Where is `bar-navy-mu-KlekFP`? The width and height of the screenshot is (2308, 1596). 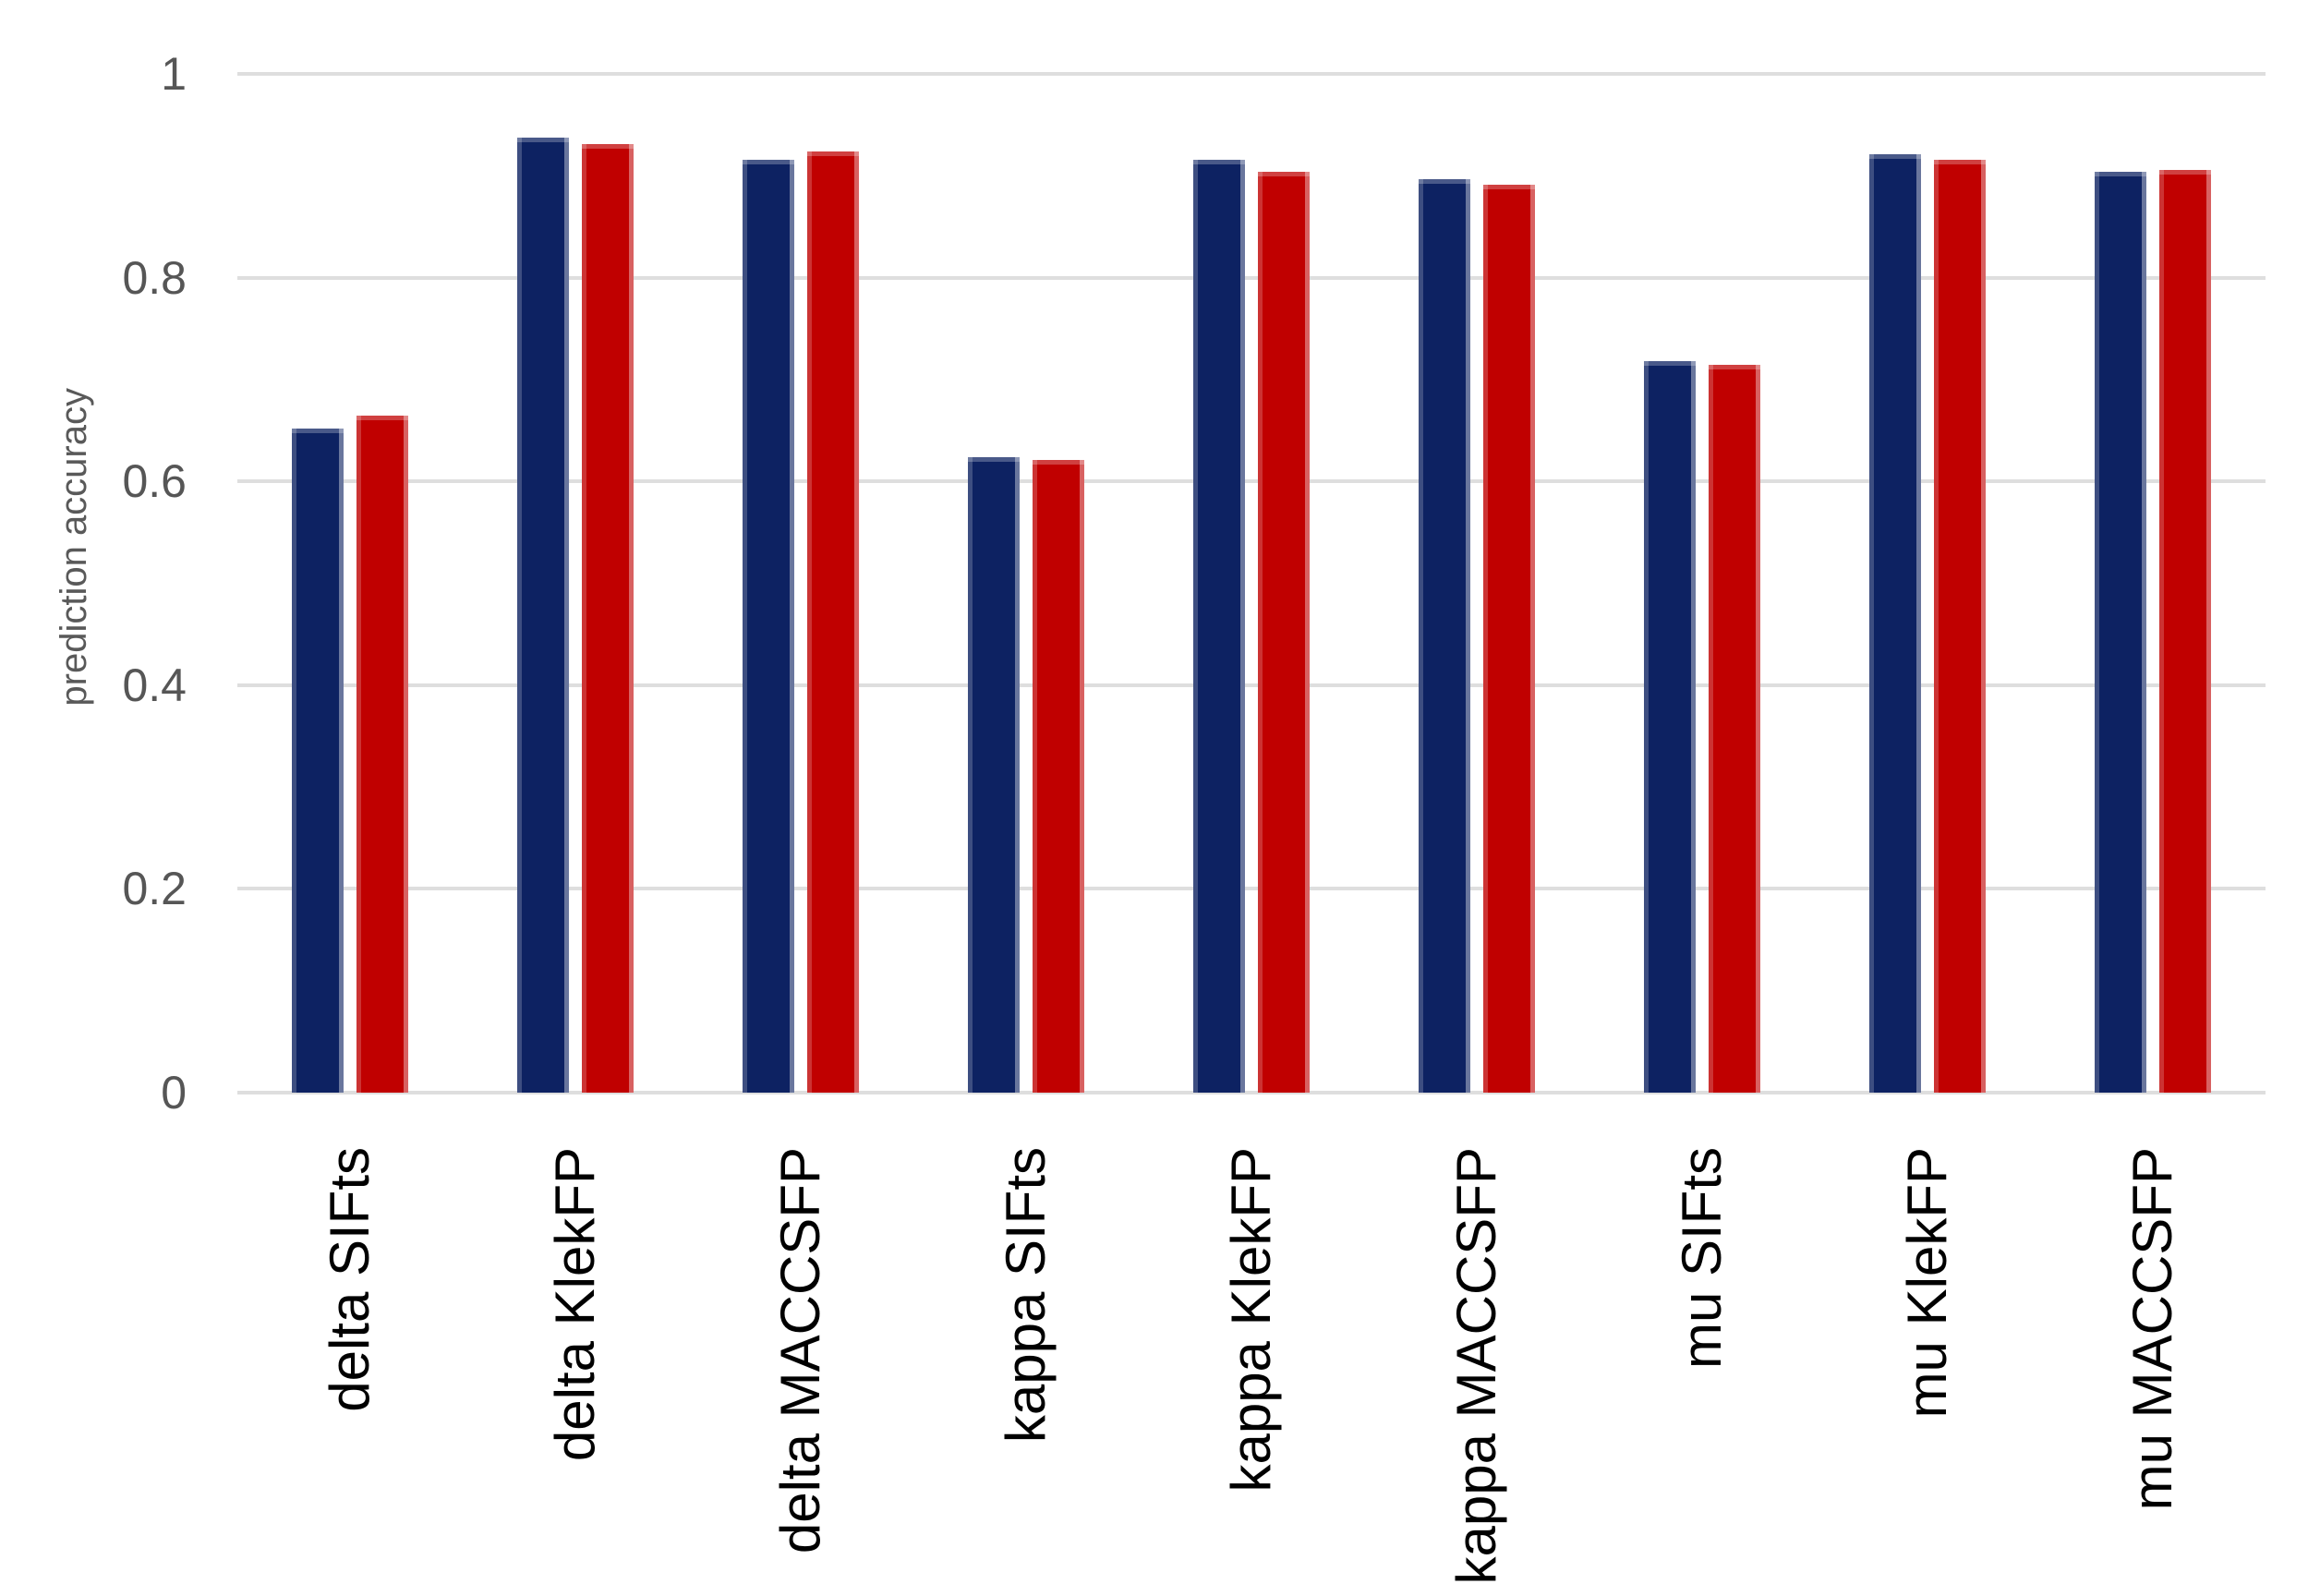
bar-navy-mu-KlekFP is located at coordinates (1895, 623).